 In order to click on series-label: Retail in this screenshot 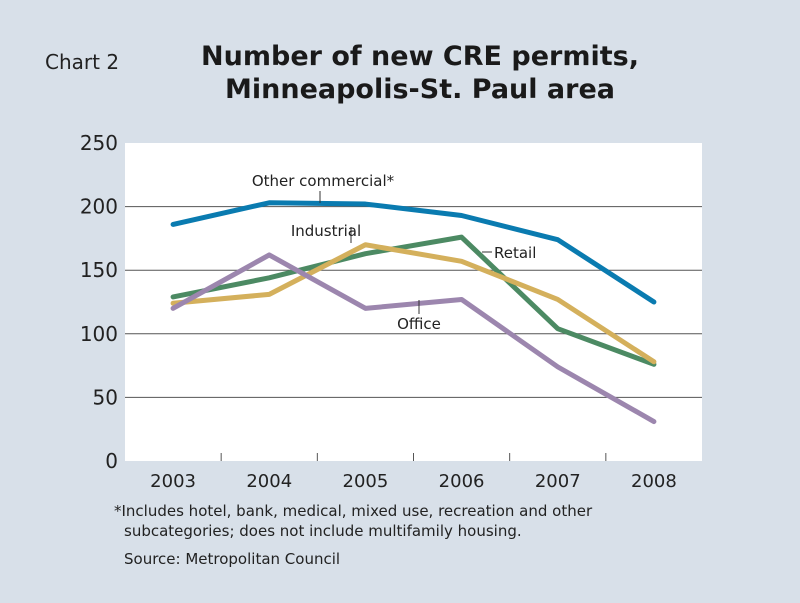, I will do `click(515, 253)`.